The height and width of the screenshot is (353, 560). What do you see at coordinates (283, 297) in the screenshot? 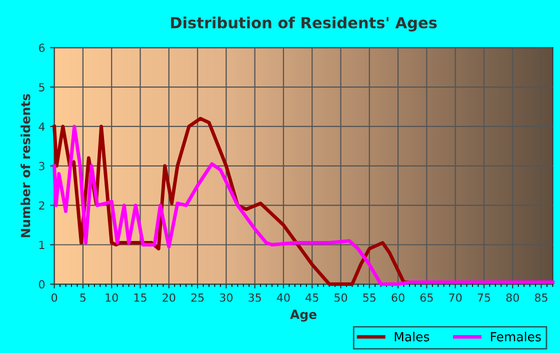
I see `x-tick-label: 40` at bounding box center [283, 297].